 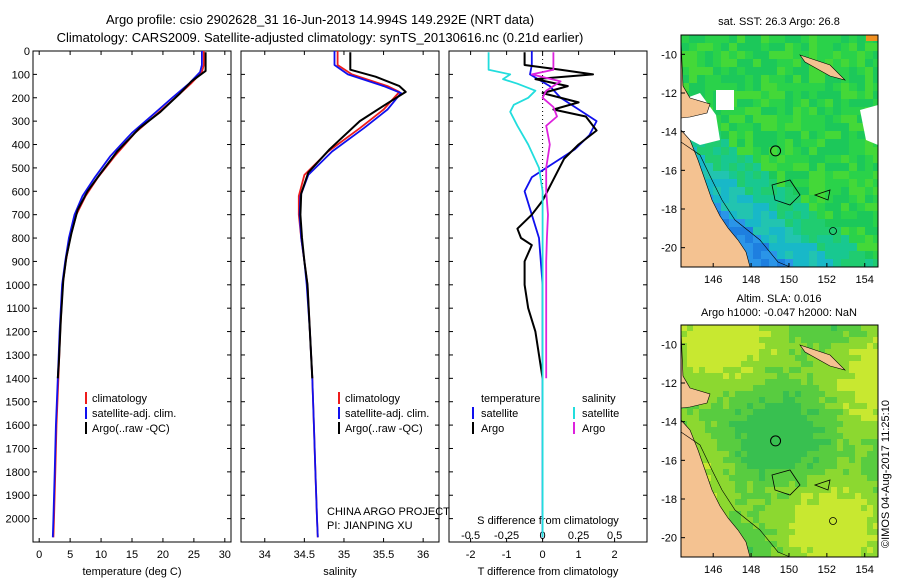 I want to click on y-tick-label: 2000, so click(x=18, y=520).